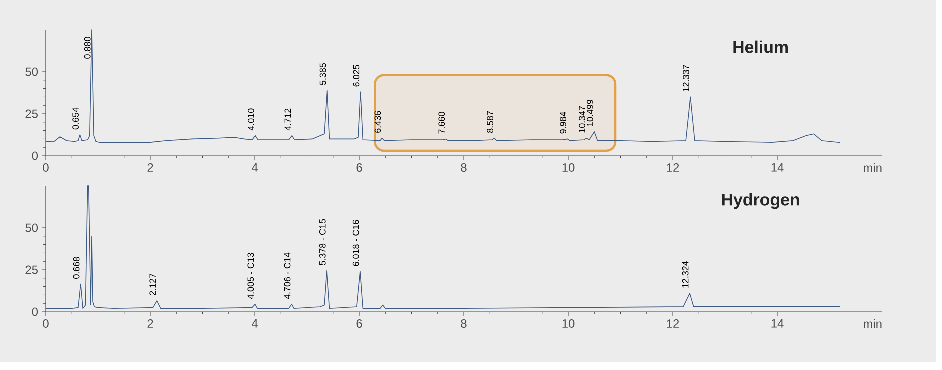 The image size is (942, 370). Describe the element at coordinates (490, 122) in the screenshot. I see `annotation: 8.587` at that location.